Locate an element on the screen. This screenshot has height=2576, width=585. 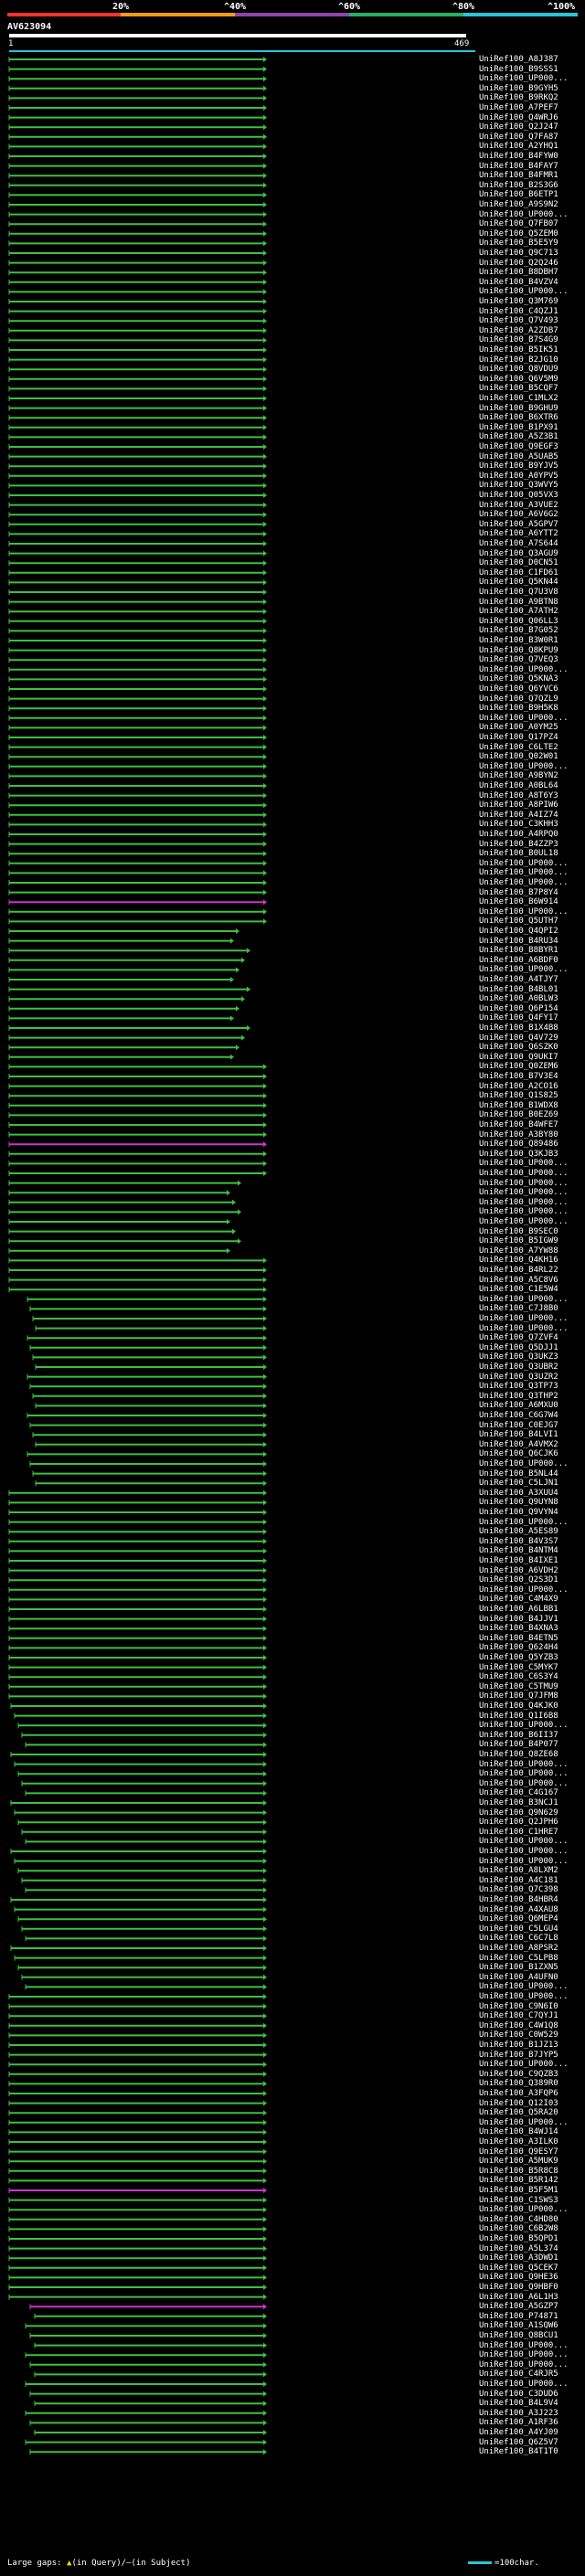
hit-label: UniRef100_Q4V729 is located at coordinates (518, 1038).